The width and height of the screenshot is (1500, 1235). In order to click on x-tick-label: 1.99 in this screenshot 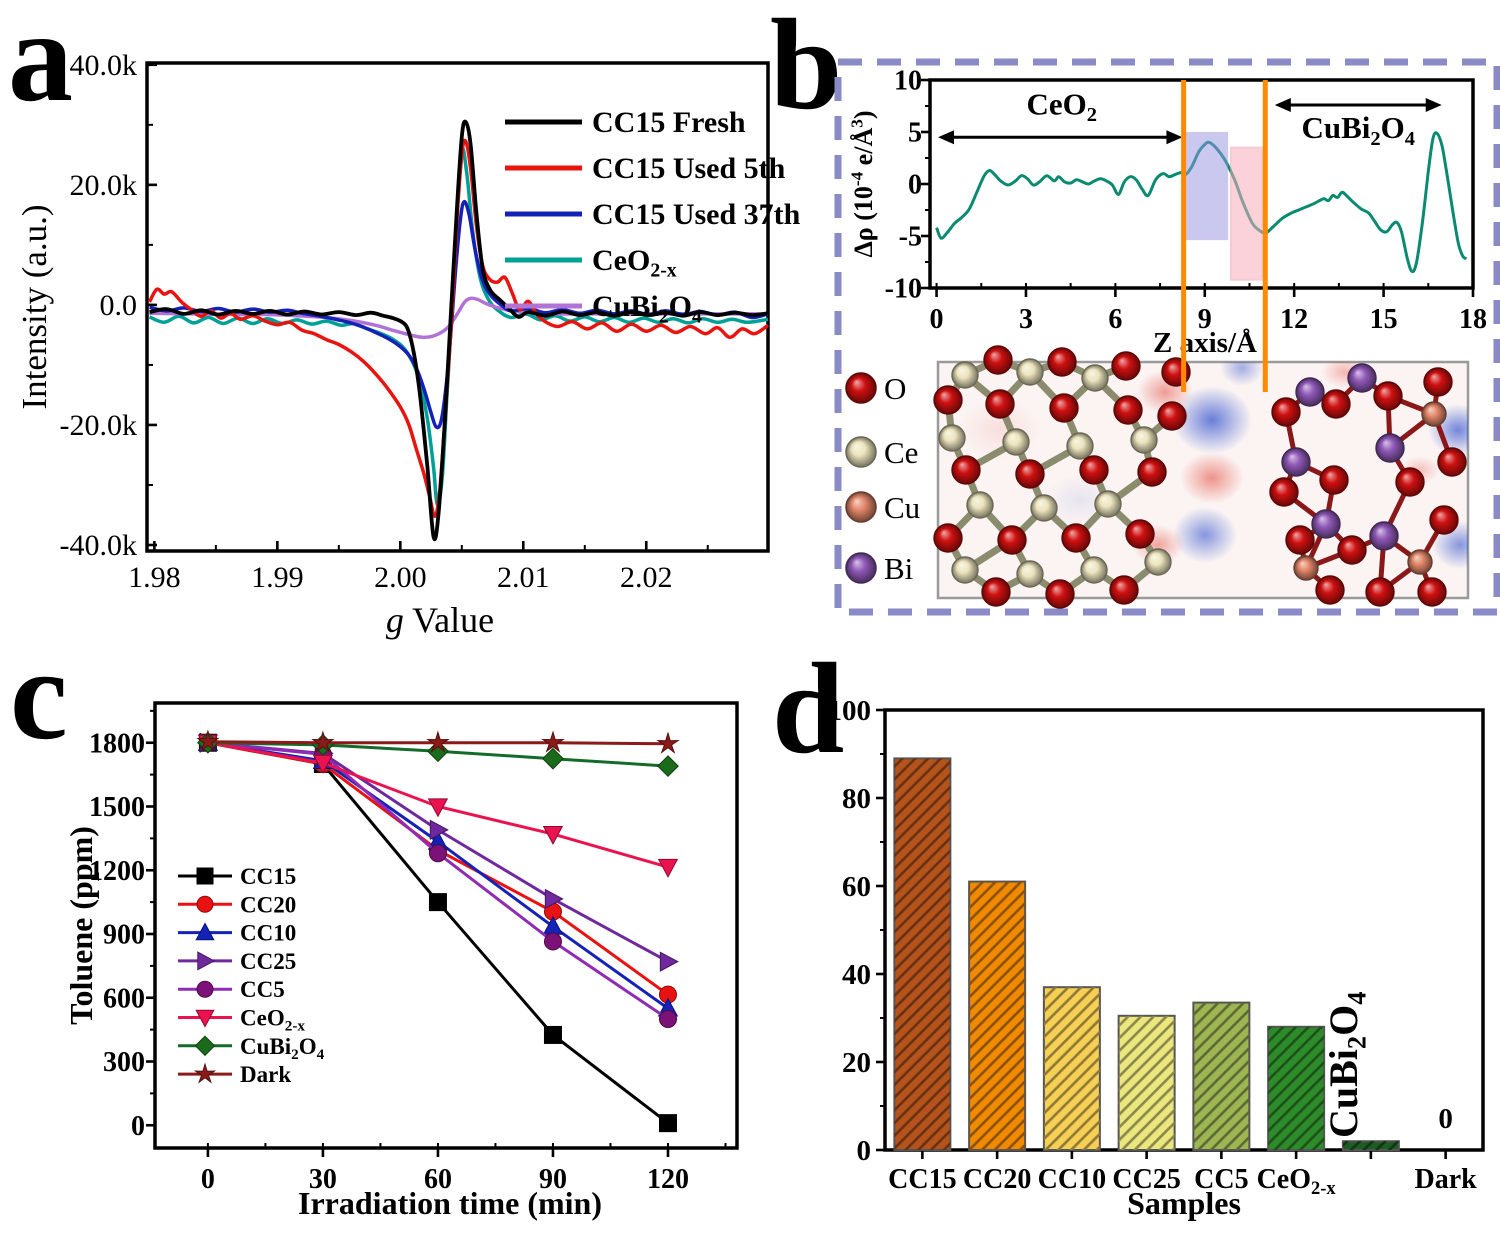, I will do `click(277, 577)`.